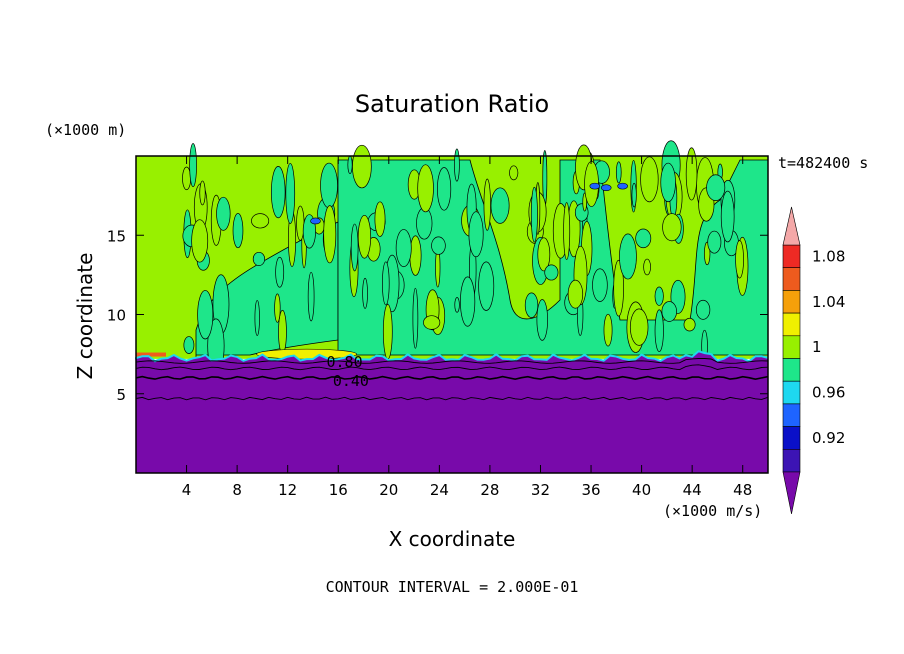 Image resolution: width=904 pixels, height=654 pixels. What do you see at coordinates (85, 316) in the screenshot?
I see `y-axis-label: Z coordinate` at bounding box center [85, 316].